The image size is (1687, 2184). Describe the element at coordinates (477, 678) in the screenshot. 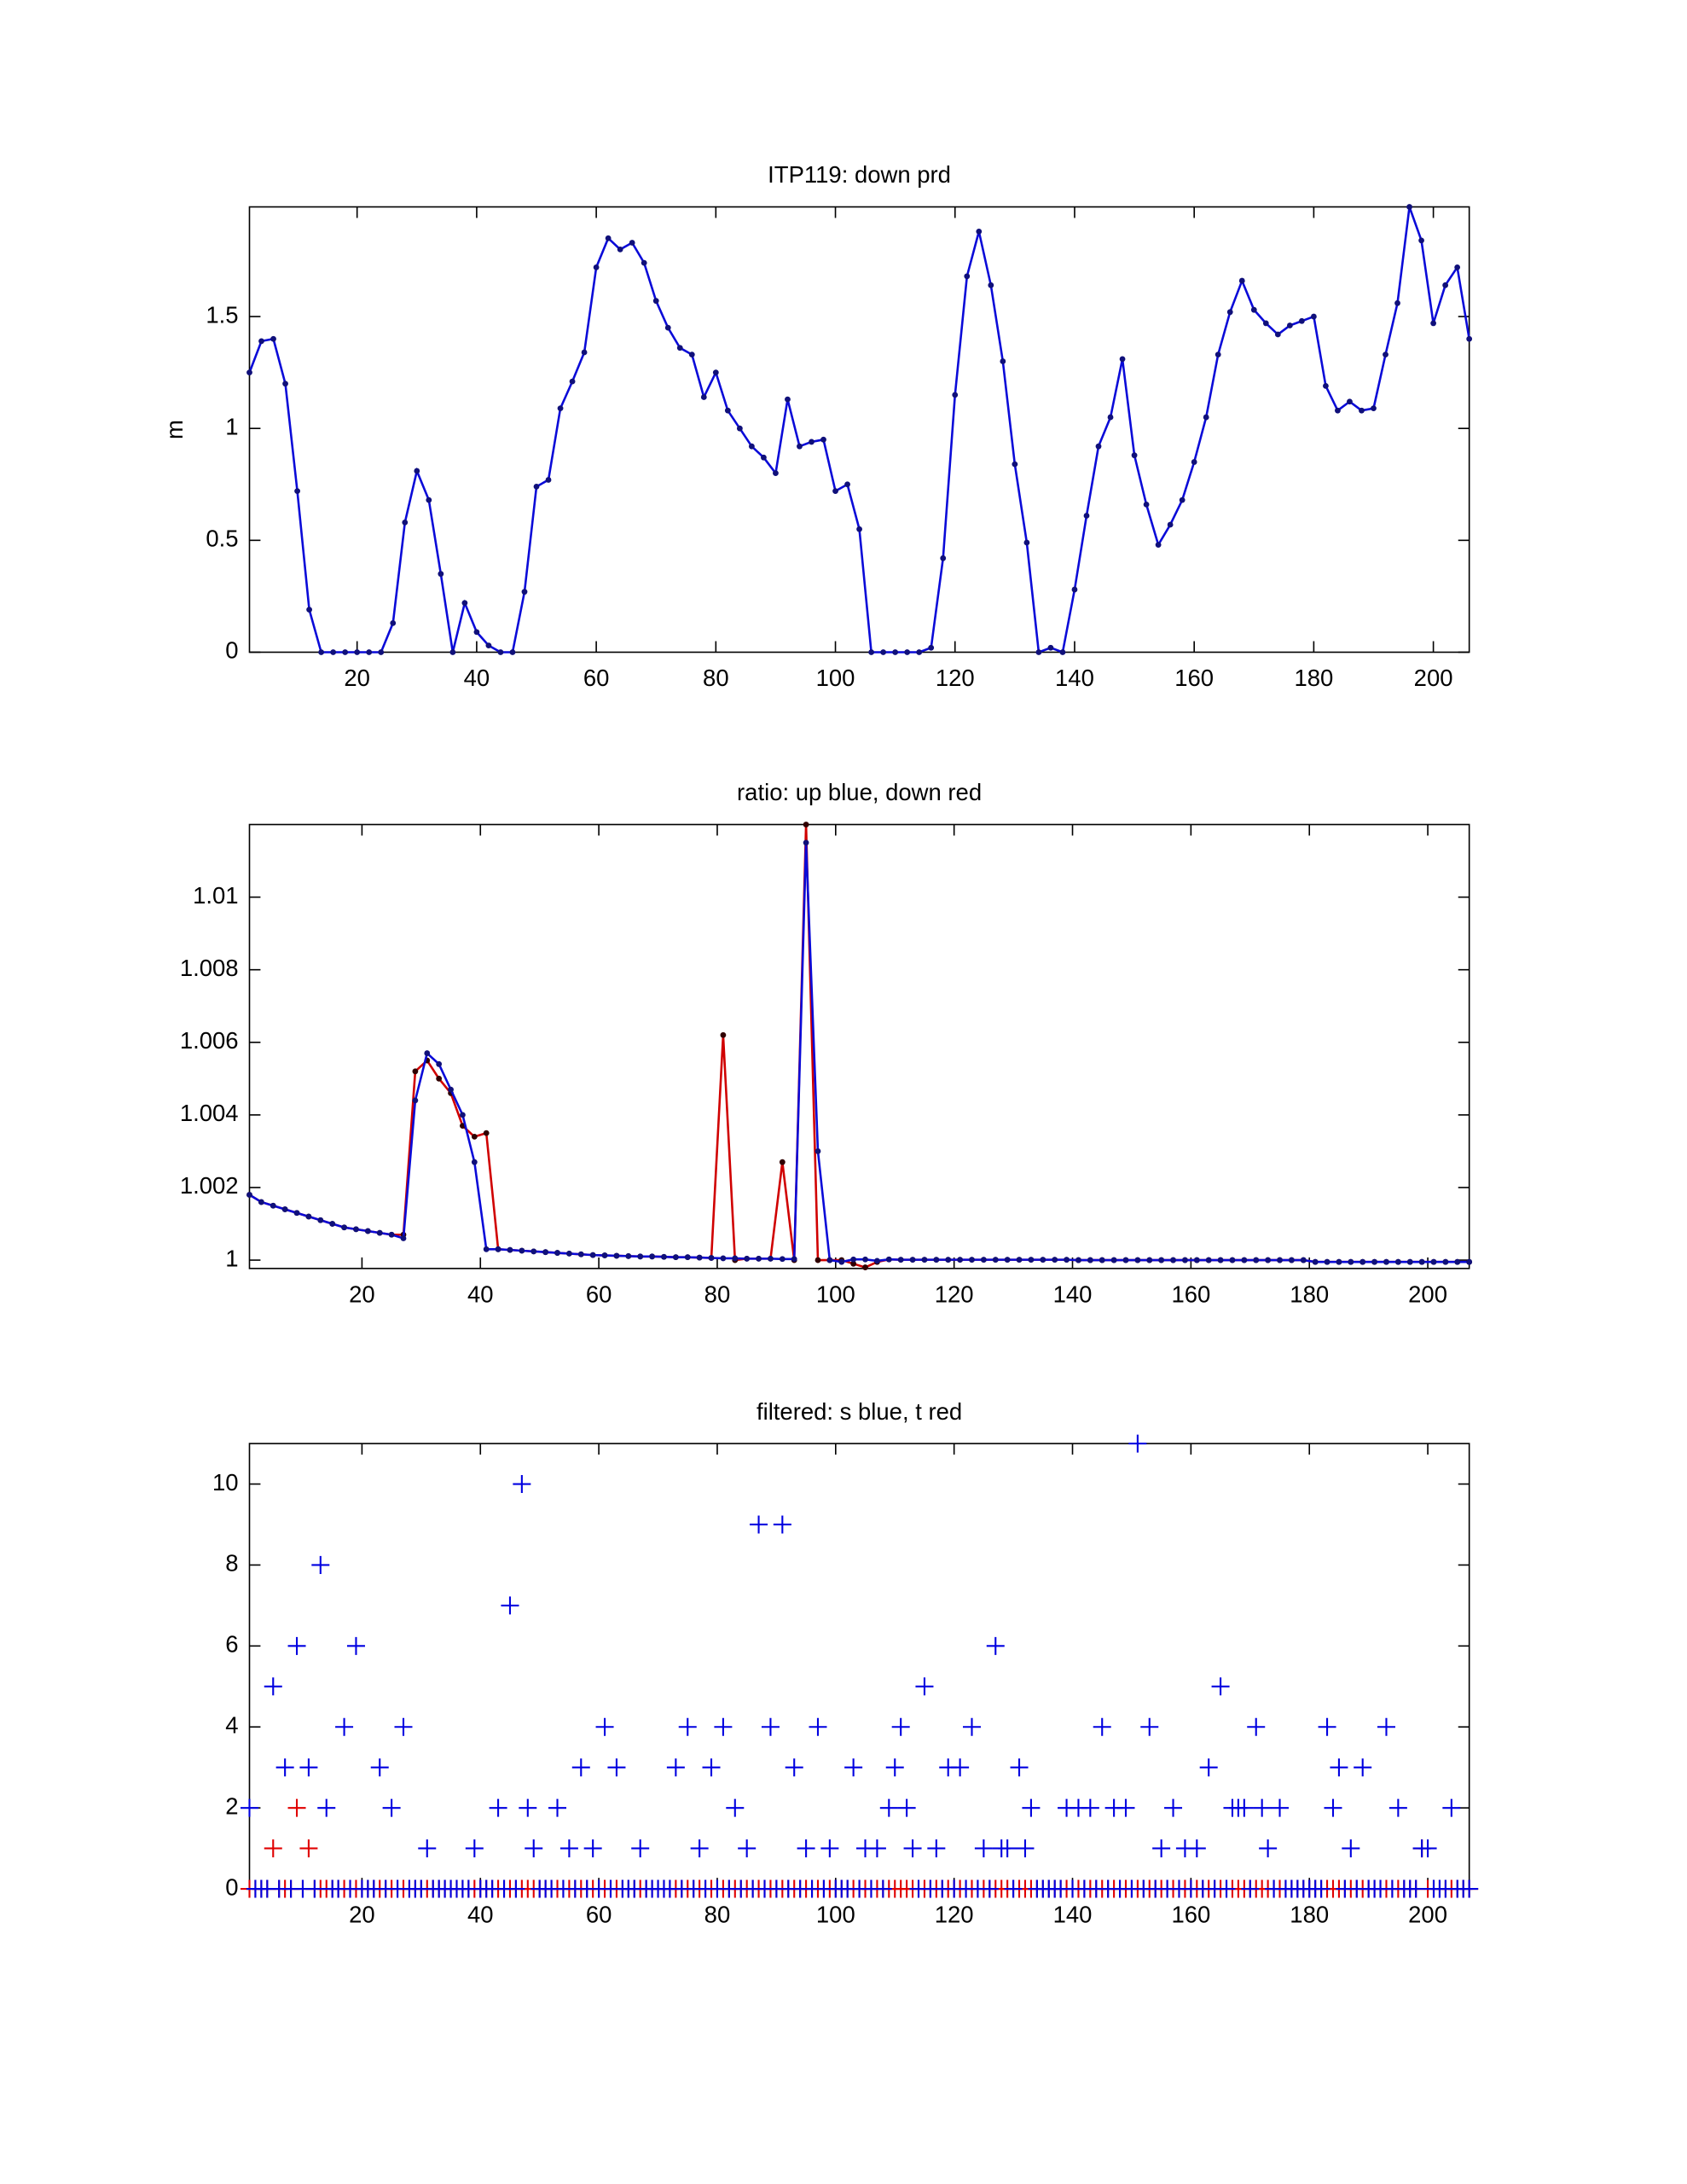

I see `x-tick-label: 40` at that location.